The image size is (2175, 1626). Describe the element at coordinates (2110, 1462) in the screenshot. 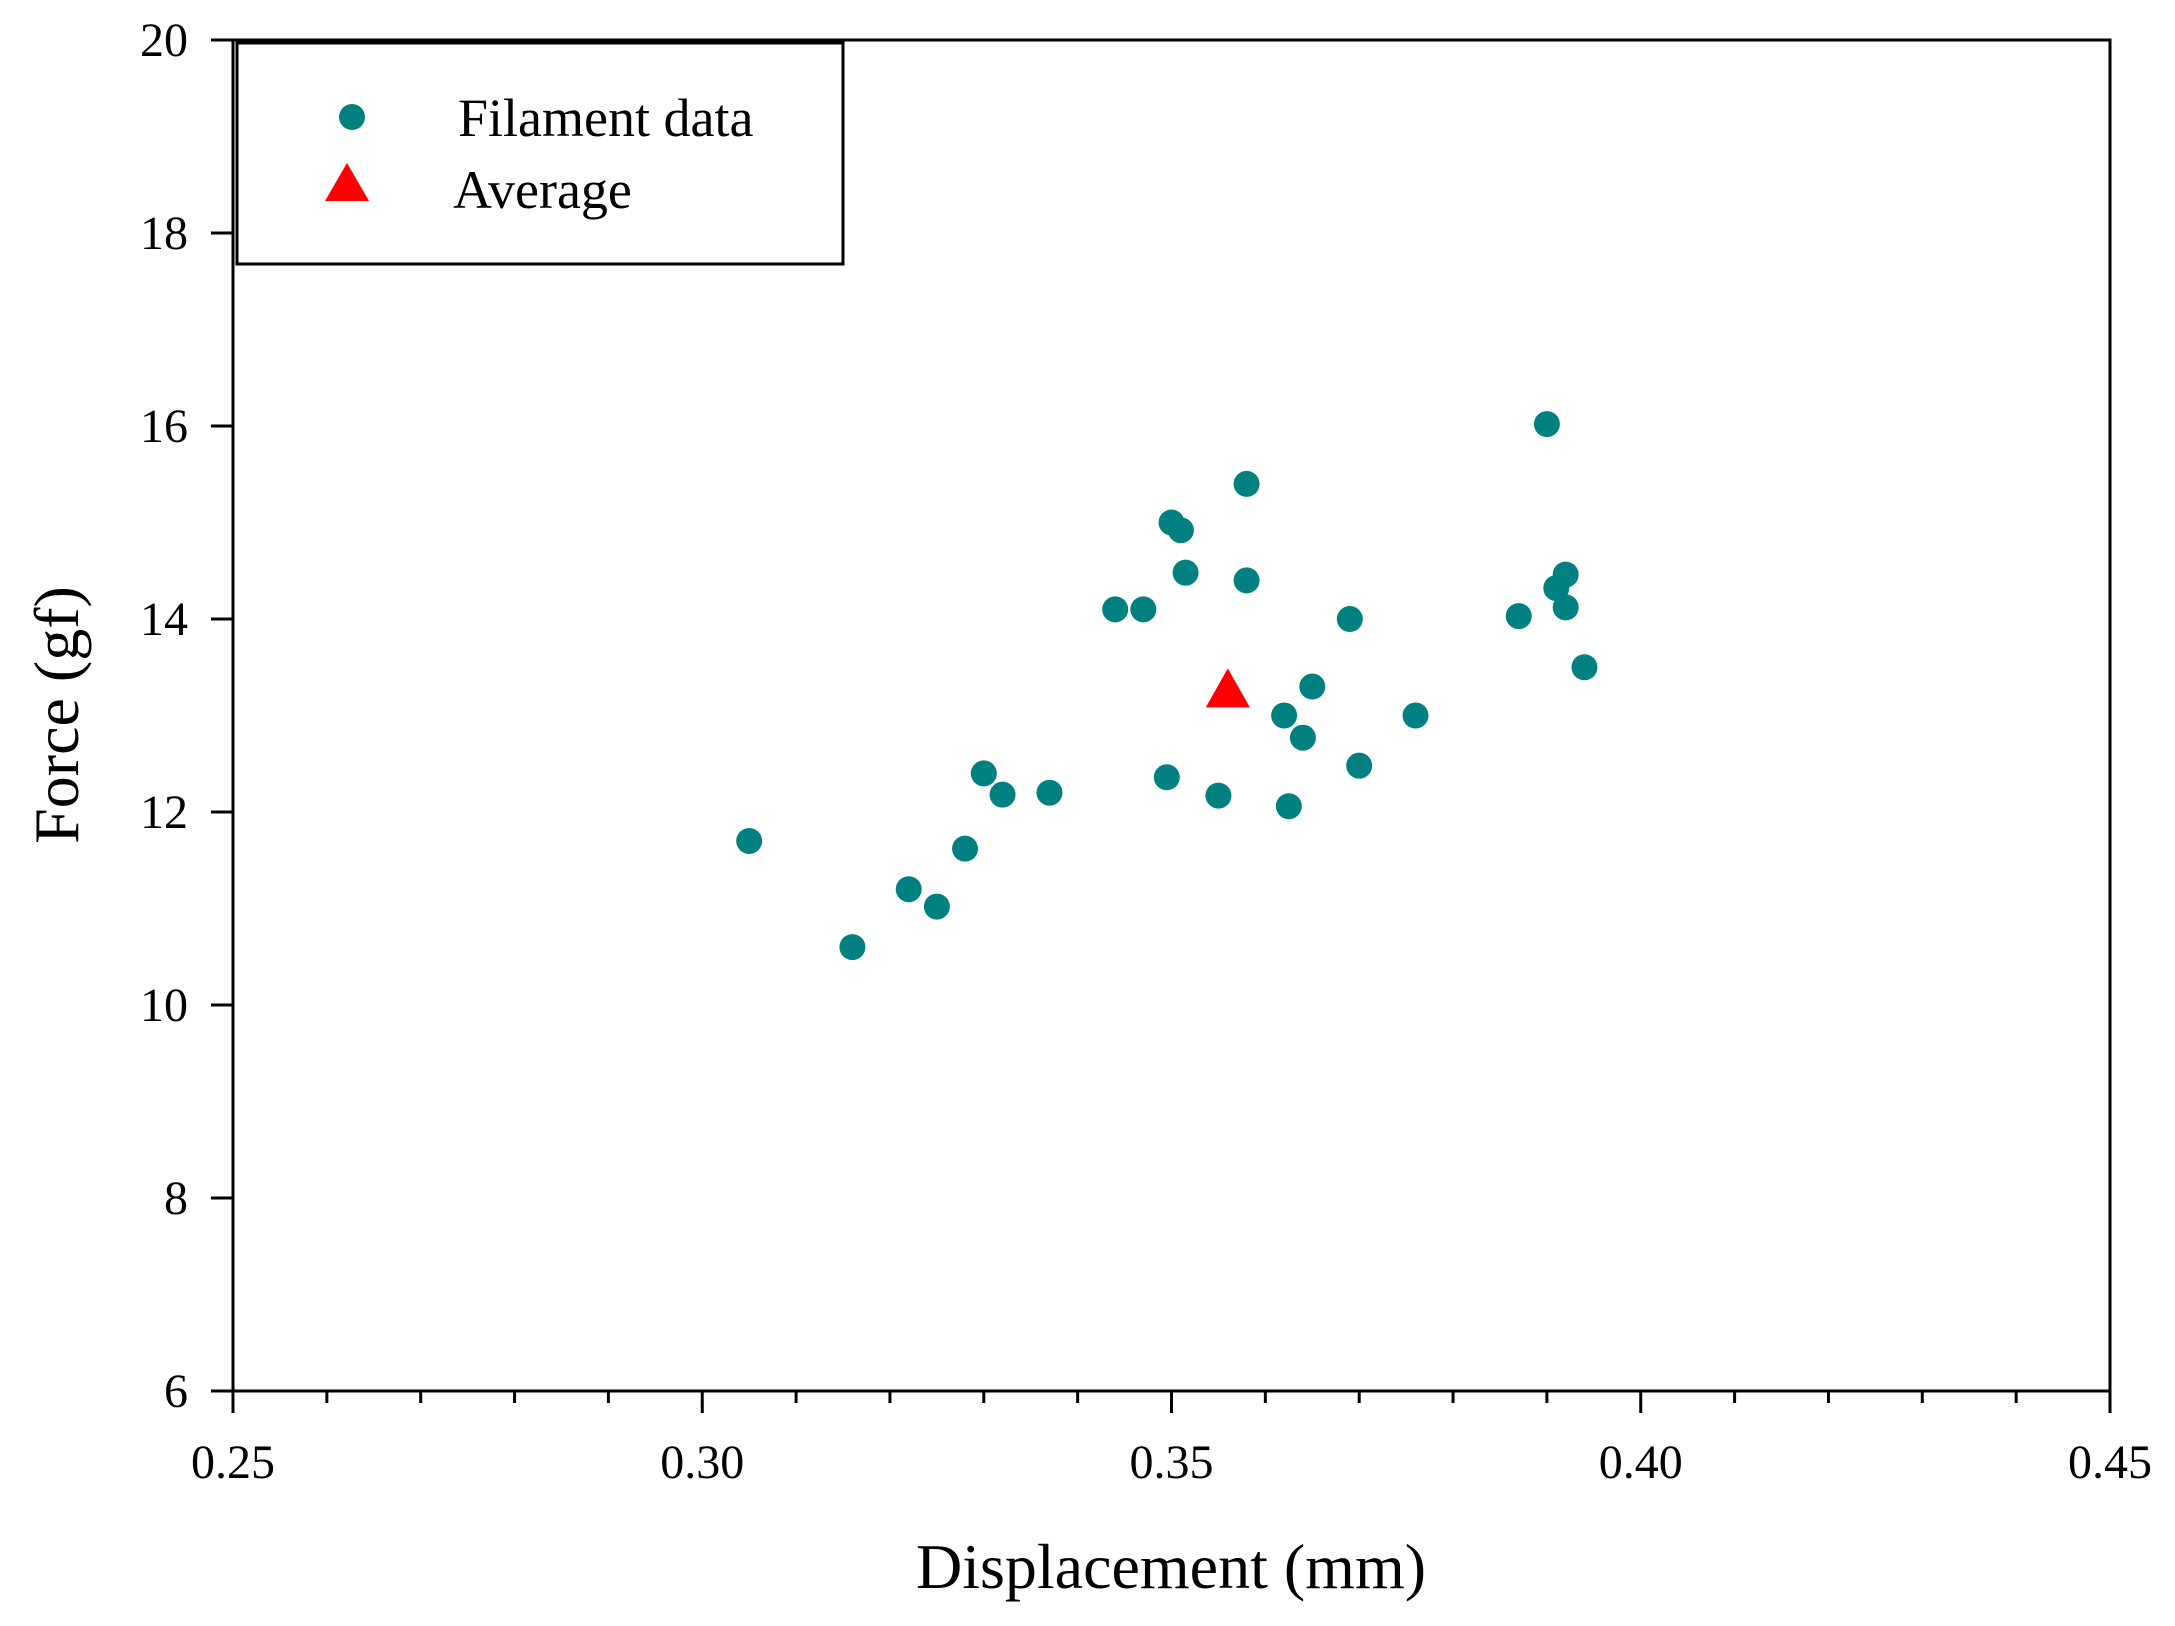

I see `x-tick-label: 0.45` at that location.